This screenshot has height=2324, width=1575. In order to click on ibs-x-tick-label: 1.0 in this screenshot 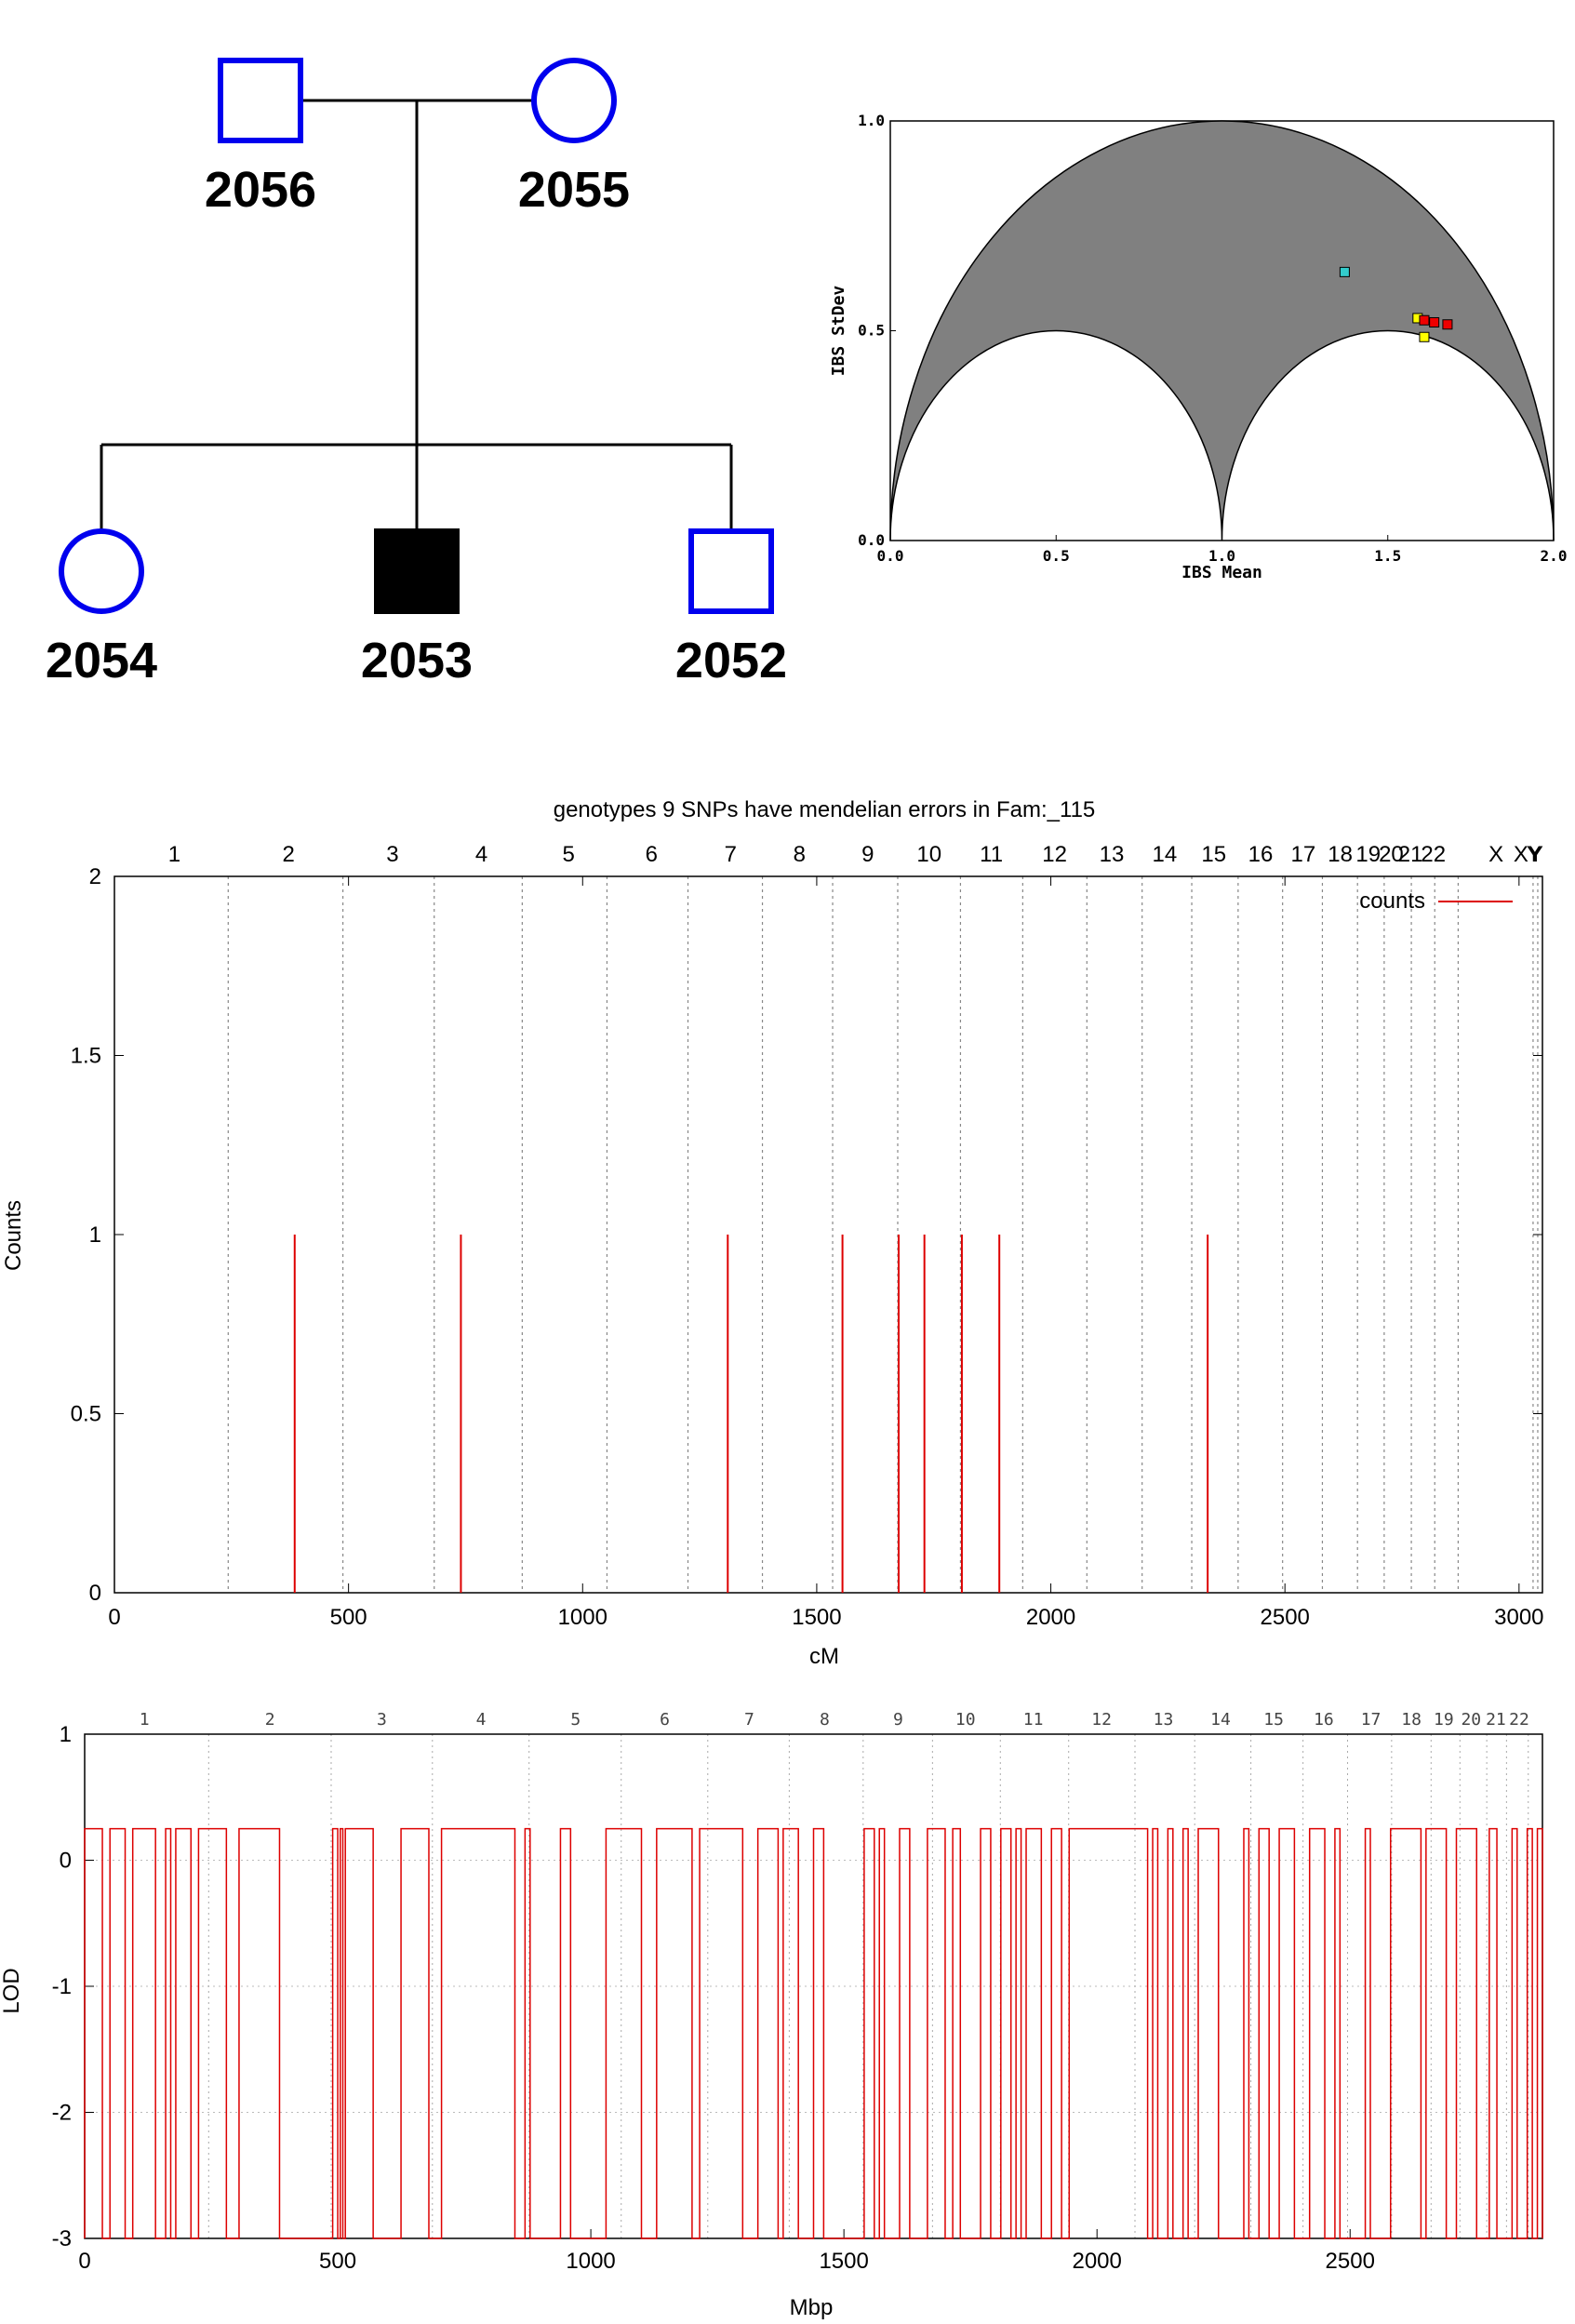, I will do `click(1221, 556)`.